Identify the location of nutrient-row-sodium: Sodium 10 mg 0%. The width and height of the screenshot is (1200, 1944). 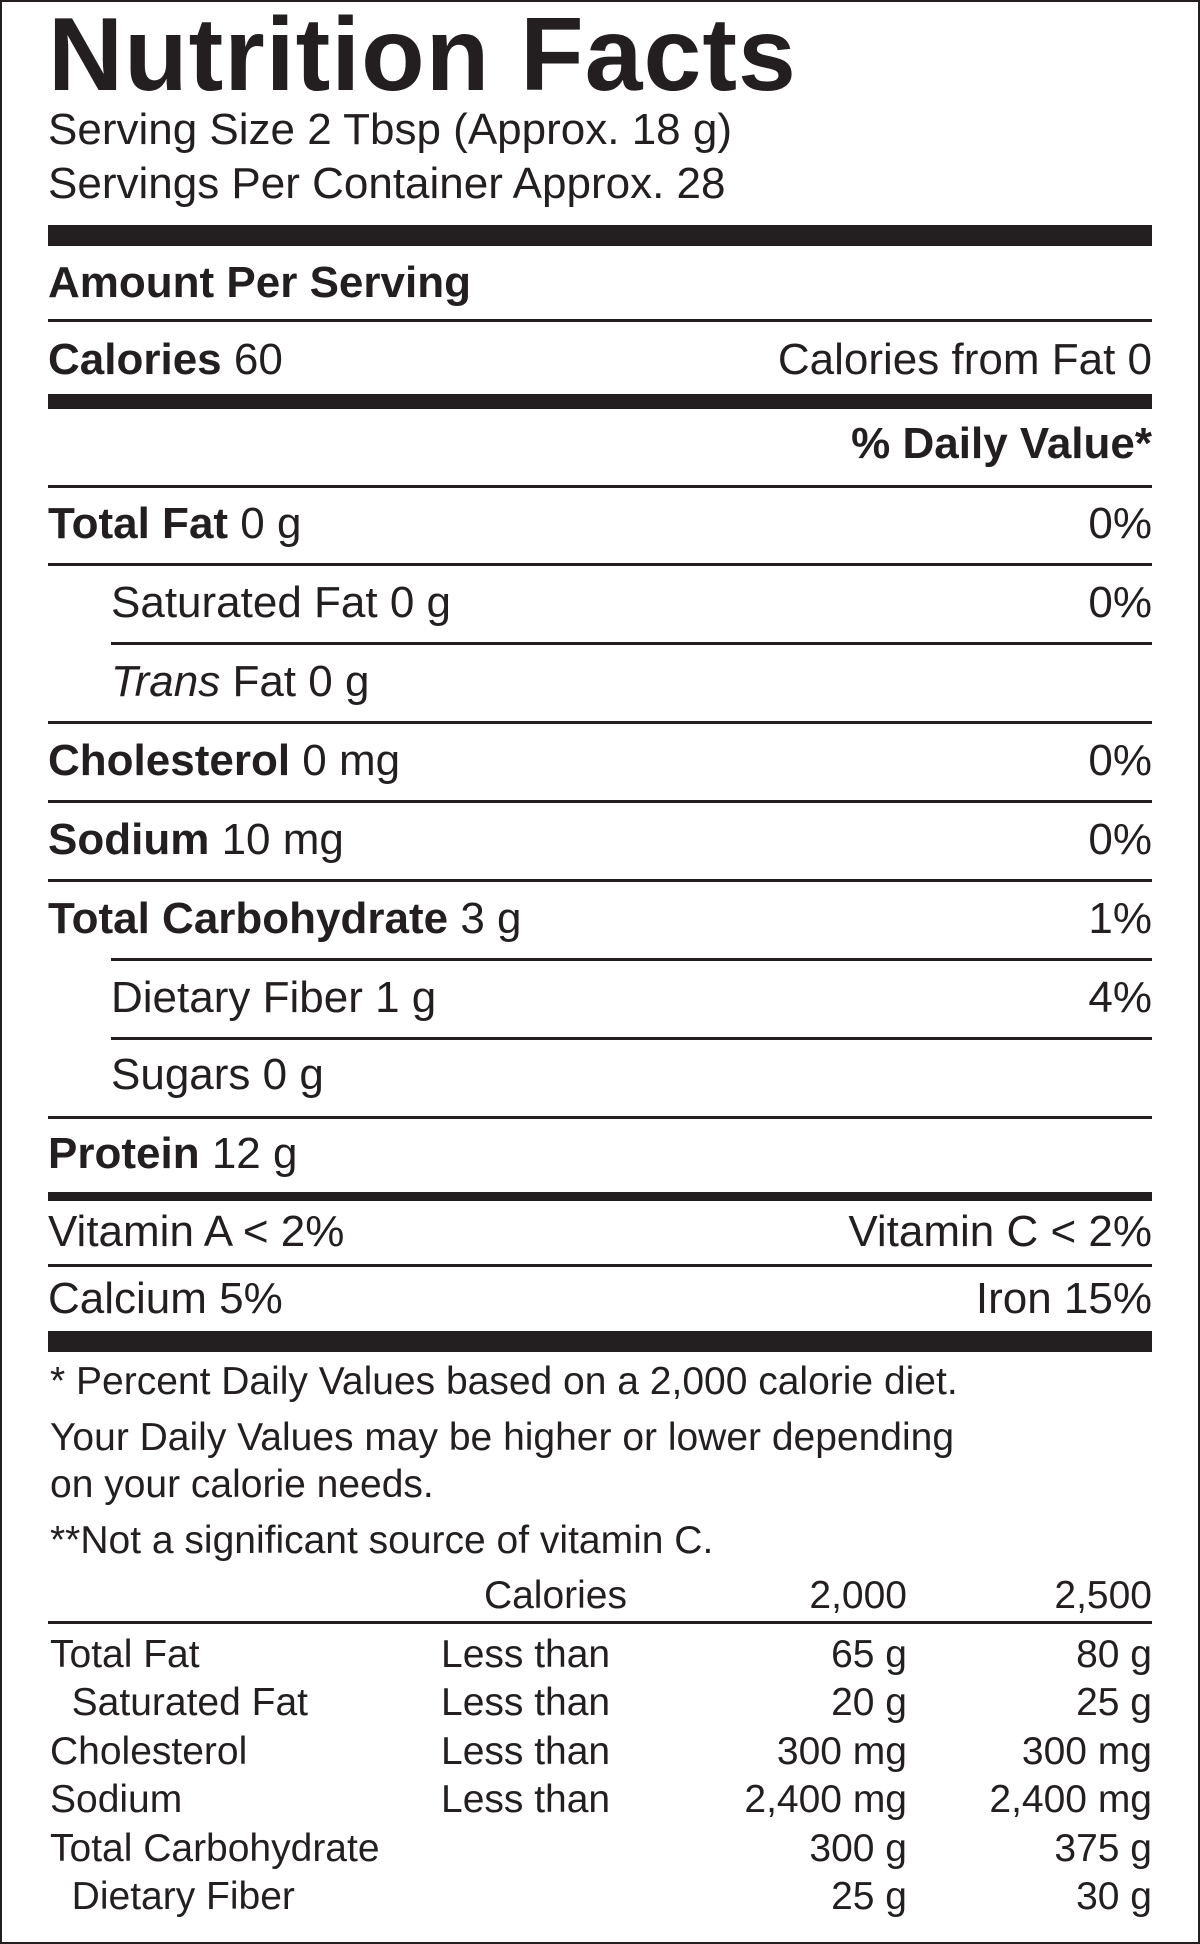
(600, 840).